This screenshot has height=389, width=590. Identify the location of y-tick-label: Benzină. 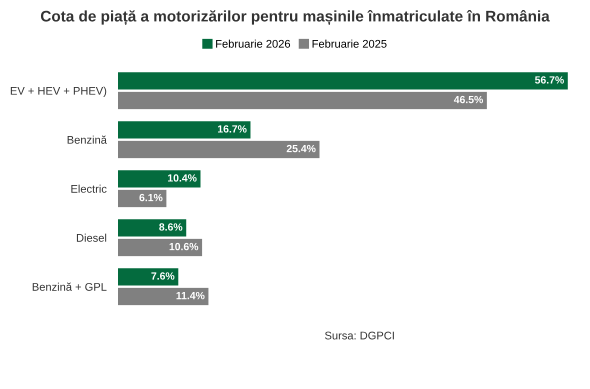
(87, 139).